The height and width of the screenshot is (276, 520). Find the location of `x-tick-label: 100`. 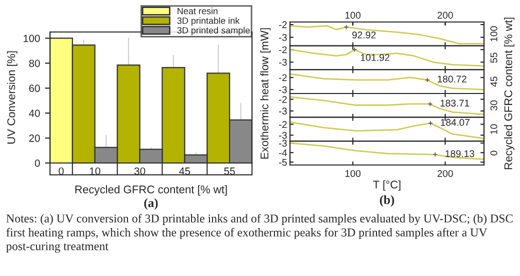

x-tick-label: 100 is located at coordinates (353, 173).